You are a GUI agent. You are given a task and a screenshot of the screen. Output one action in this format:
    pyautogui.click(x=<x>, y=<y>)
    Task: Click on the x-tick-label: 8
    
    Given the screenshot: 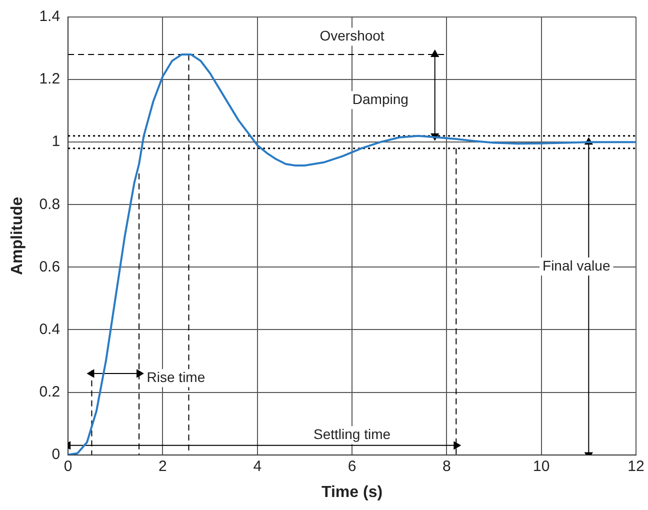 What is the action you would take?
    pyautogui.click(x=446, y=466)
    